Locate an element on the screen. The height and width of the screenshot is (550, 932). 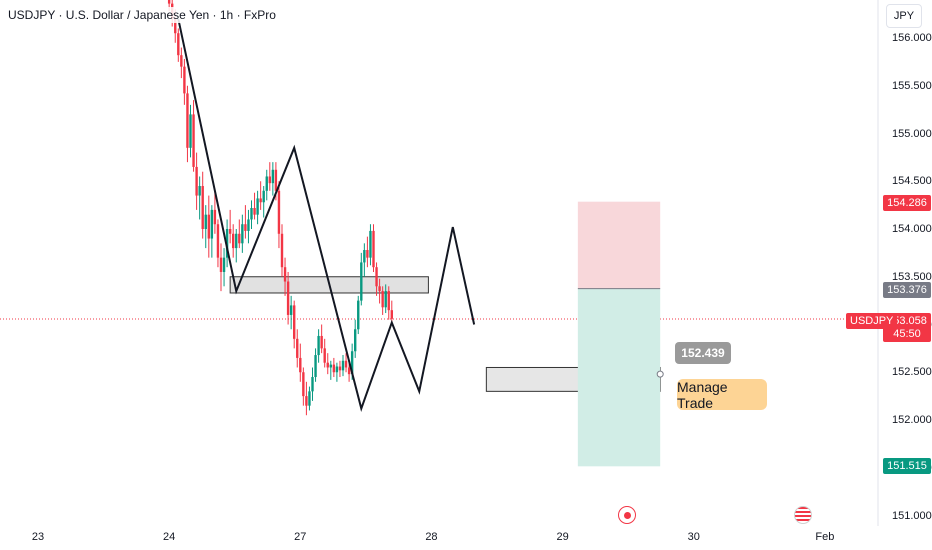
countdown-badge: 45:50 is located at coordinates (907, 334).